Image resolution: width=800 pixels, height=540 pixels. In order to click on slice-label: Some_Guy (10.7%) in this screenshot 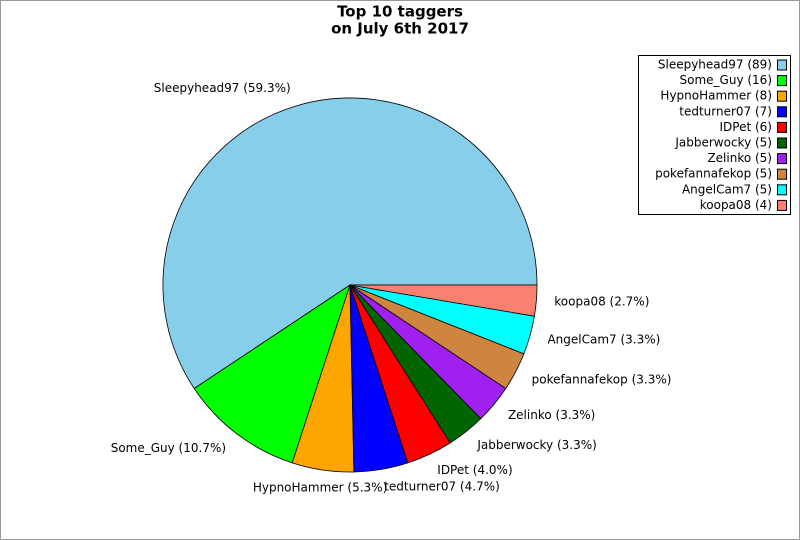, I will do `click(168, 448)`.